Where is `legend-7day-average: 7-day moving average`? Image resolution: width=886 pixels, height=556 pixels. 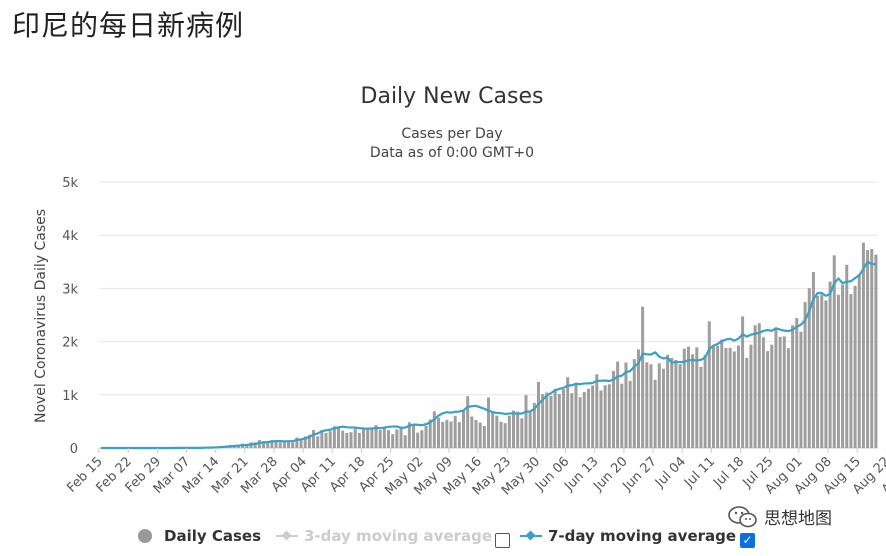
legend-7day-average: 7-day moving average is located at coordinates (628, 536).